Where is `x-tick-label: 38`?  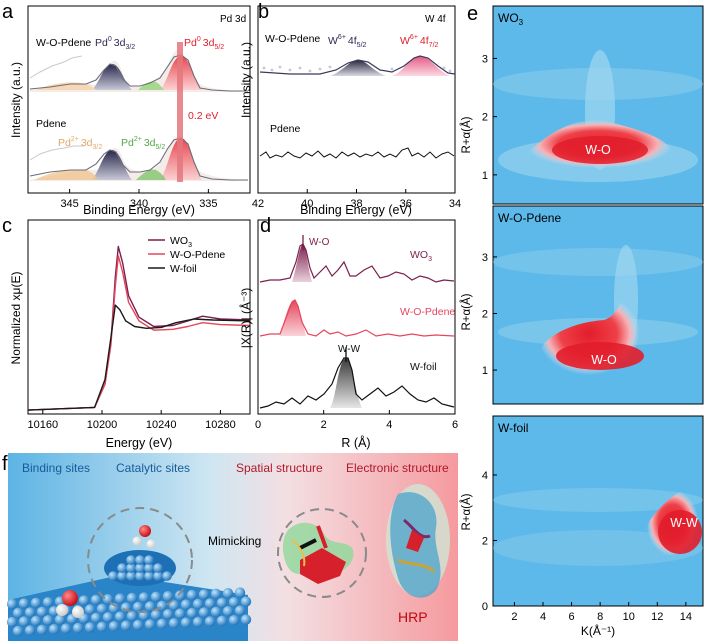 x-tick-label: 38 is located at coordinates (356, 204).